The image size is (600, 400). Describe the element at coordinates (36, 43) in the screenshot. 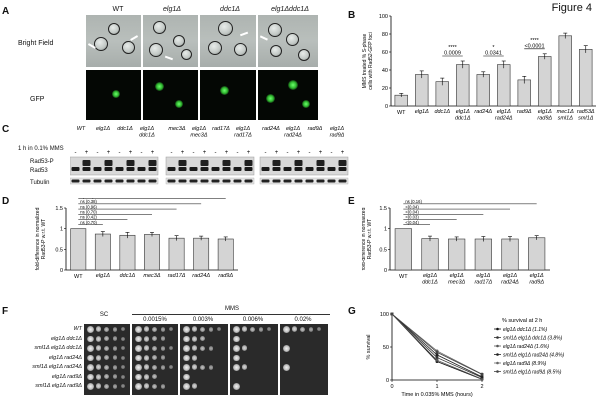

I see `panel-a-row-bright-field: Bright Field` at that location.